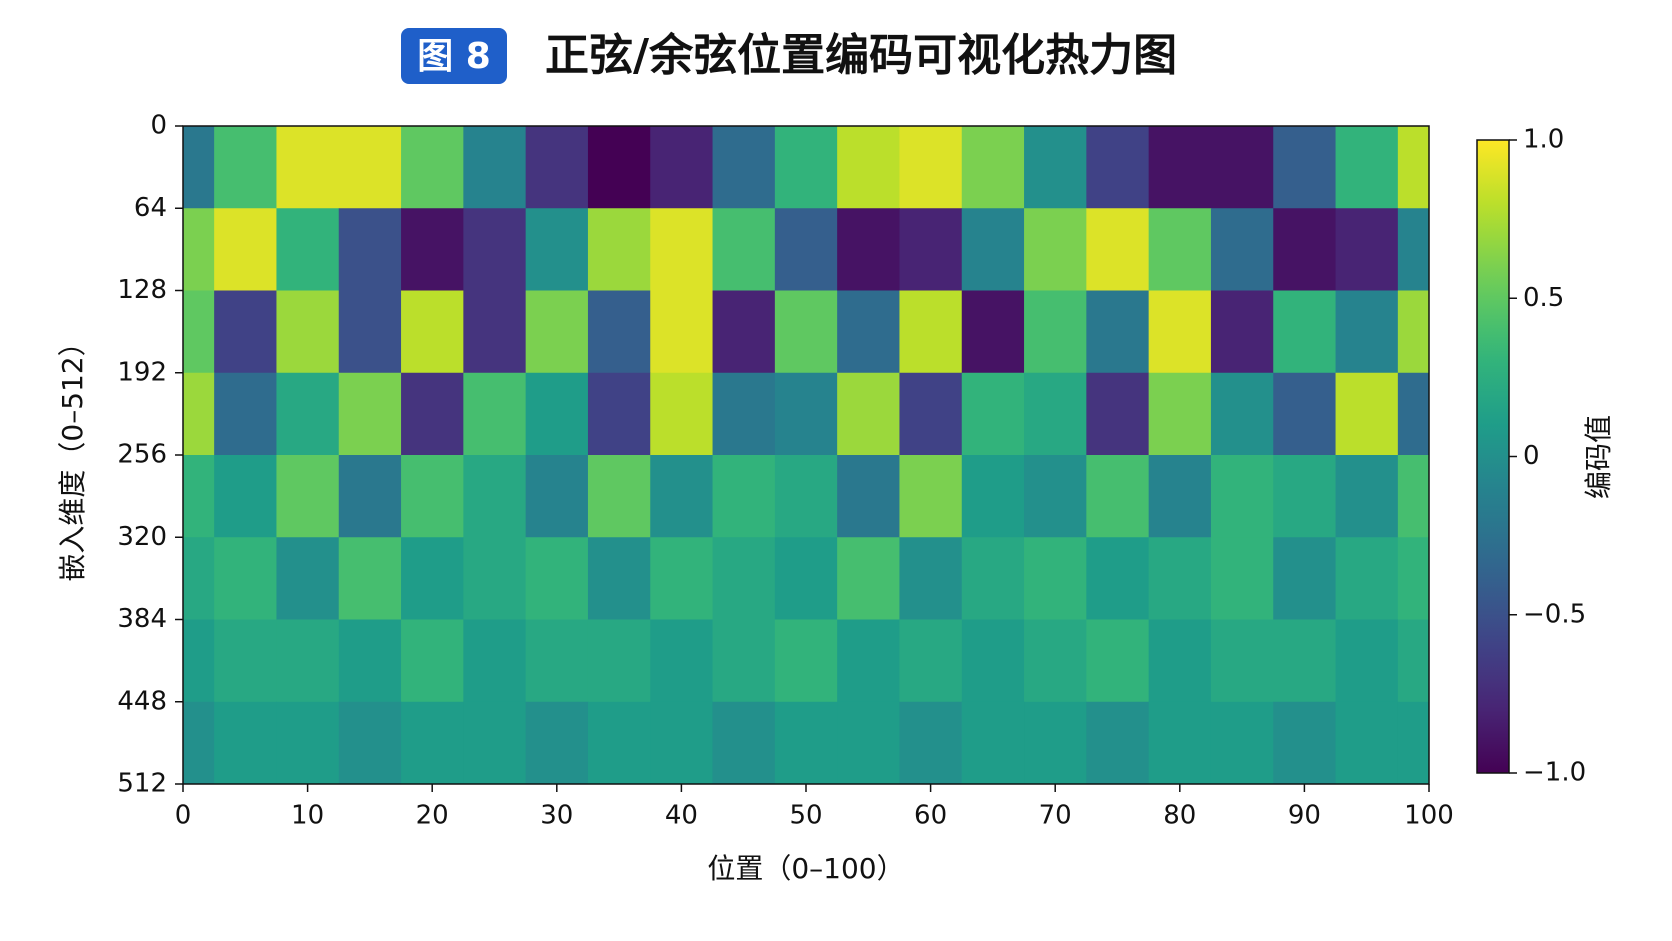 This screenshot has width=1672, height=941. Describe the element at coordinates (432, 816) in the screenshot. I see `x-tick-label: 20` at that location.